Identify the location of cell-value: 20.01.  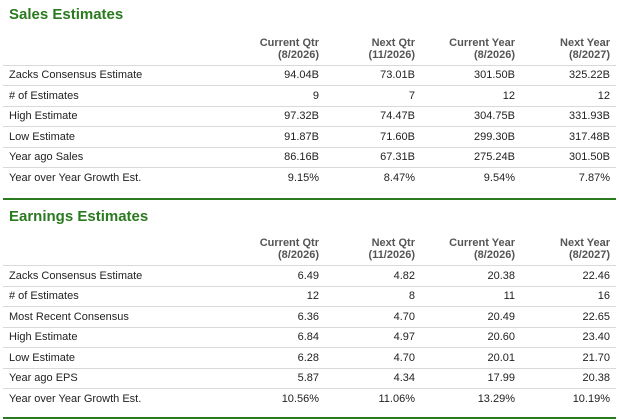
(471, 357).